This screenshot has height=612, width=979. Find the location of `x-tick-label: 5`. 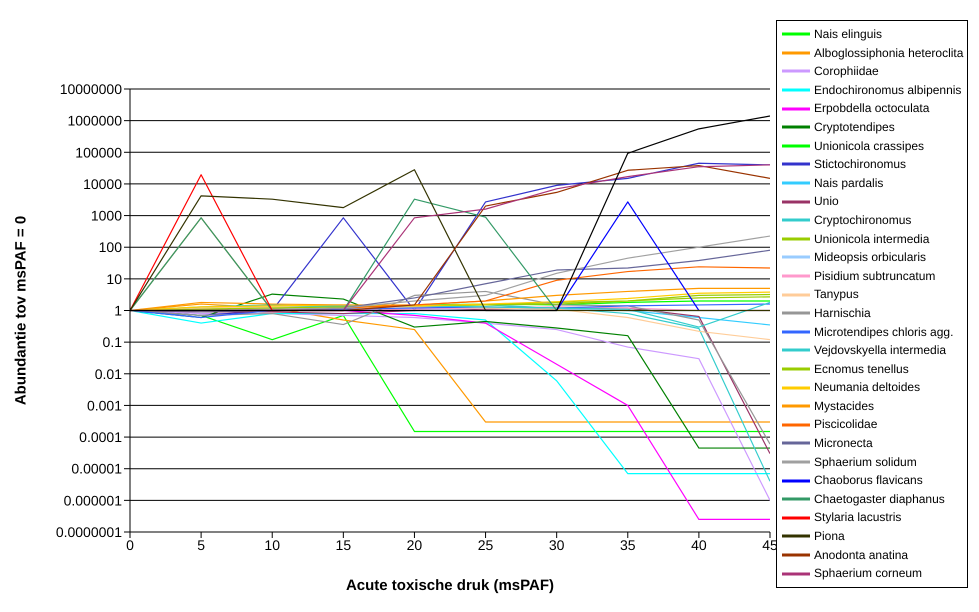

x-tick-label: 5 is located at coordinates (201, 544).